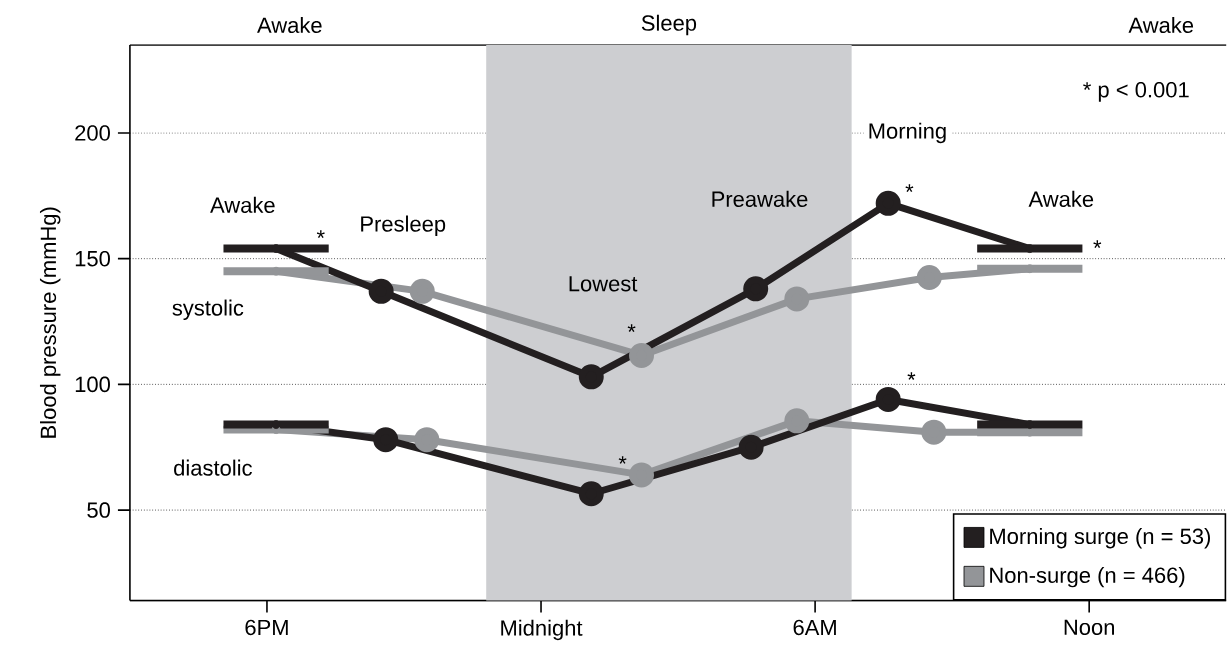  What do you see at coordinates (92, 133) in the screenshot?
I see `y-tick-label: 200` at bounding box center [92, 133].